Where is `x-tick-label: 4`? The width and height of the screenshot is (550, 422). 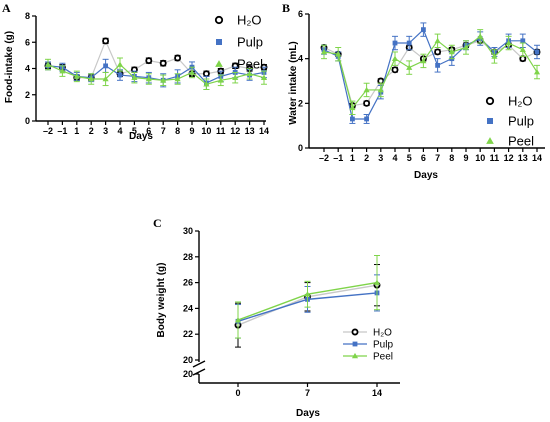 x-tick-label: 4 is located at coordinates (119, 131).